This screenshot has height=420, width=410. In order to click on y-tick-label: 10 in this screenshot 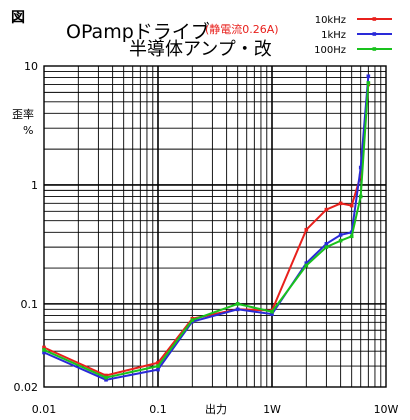, I will do `click(31, 66)`.